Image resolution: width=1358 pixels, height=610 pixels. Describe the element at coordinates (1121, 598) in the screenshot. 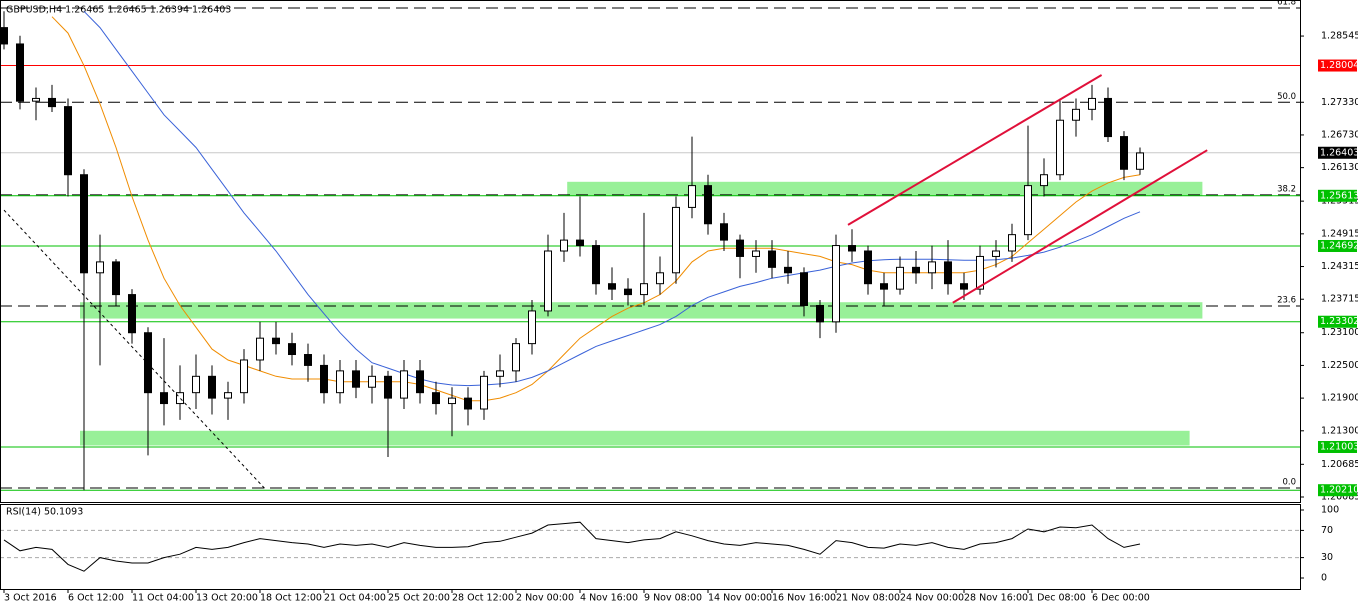

I see `x-tick-label: 6 Dec 00:00` at that location.